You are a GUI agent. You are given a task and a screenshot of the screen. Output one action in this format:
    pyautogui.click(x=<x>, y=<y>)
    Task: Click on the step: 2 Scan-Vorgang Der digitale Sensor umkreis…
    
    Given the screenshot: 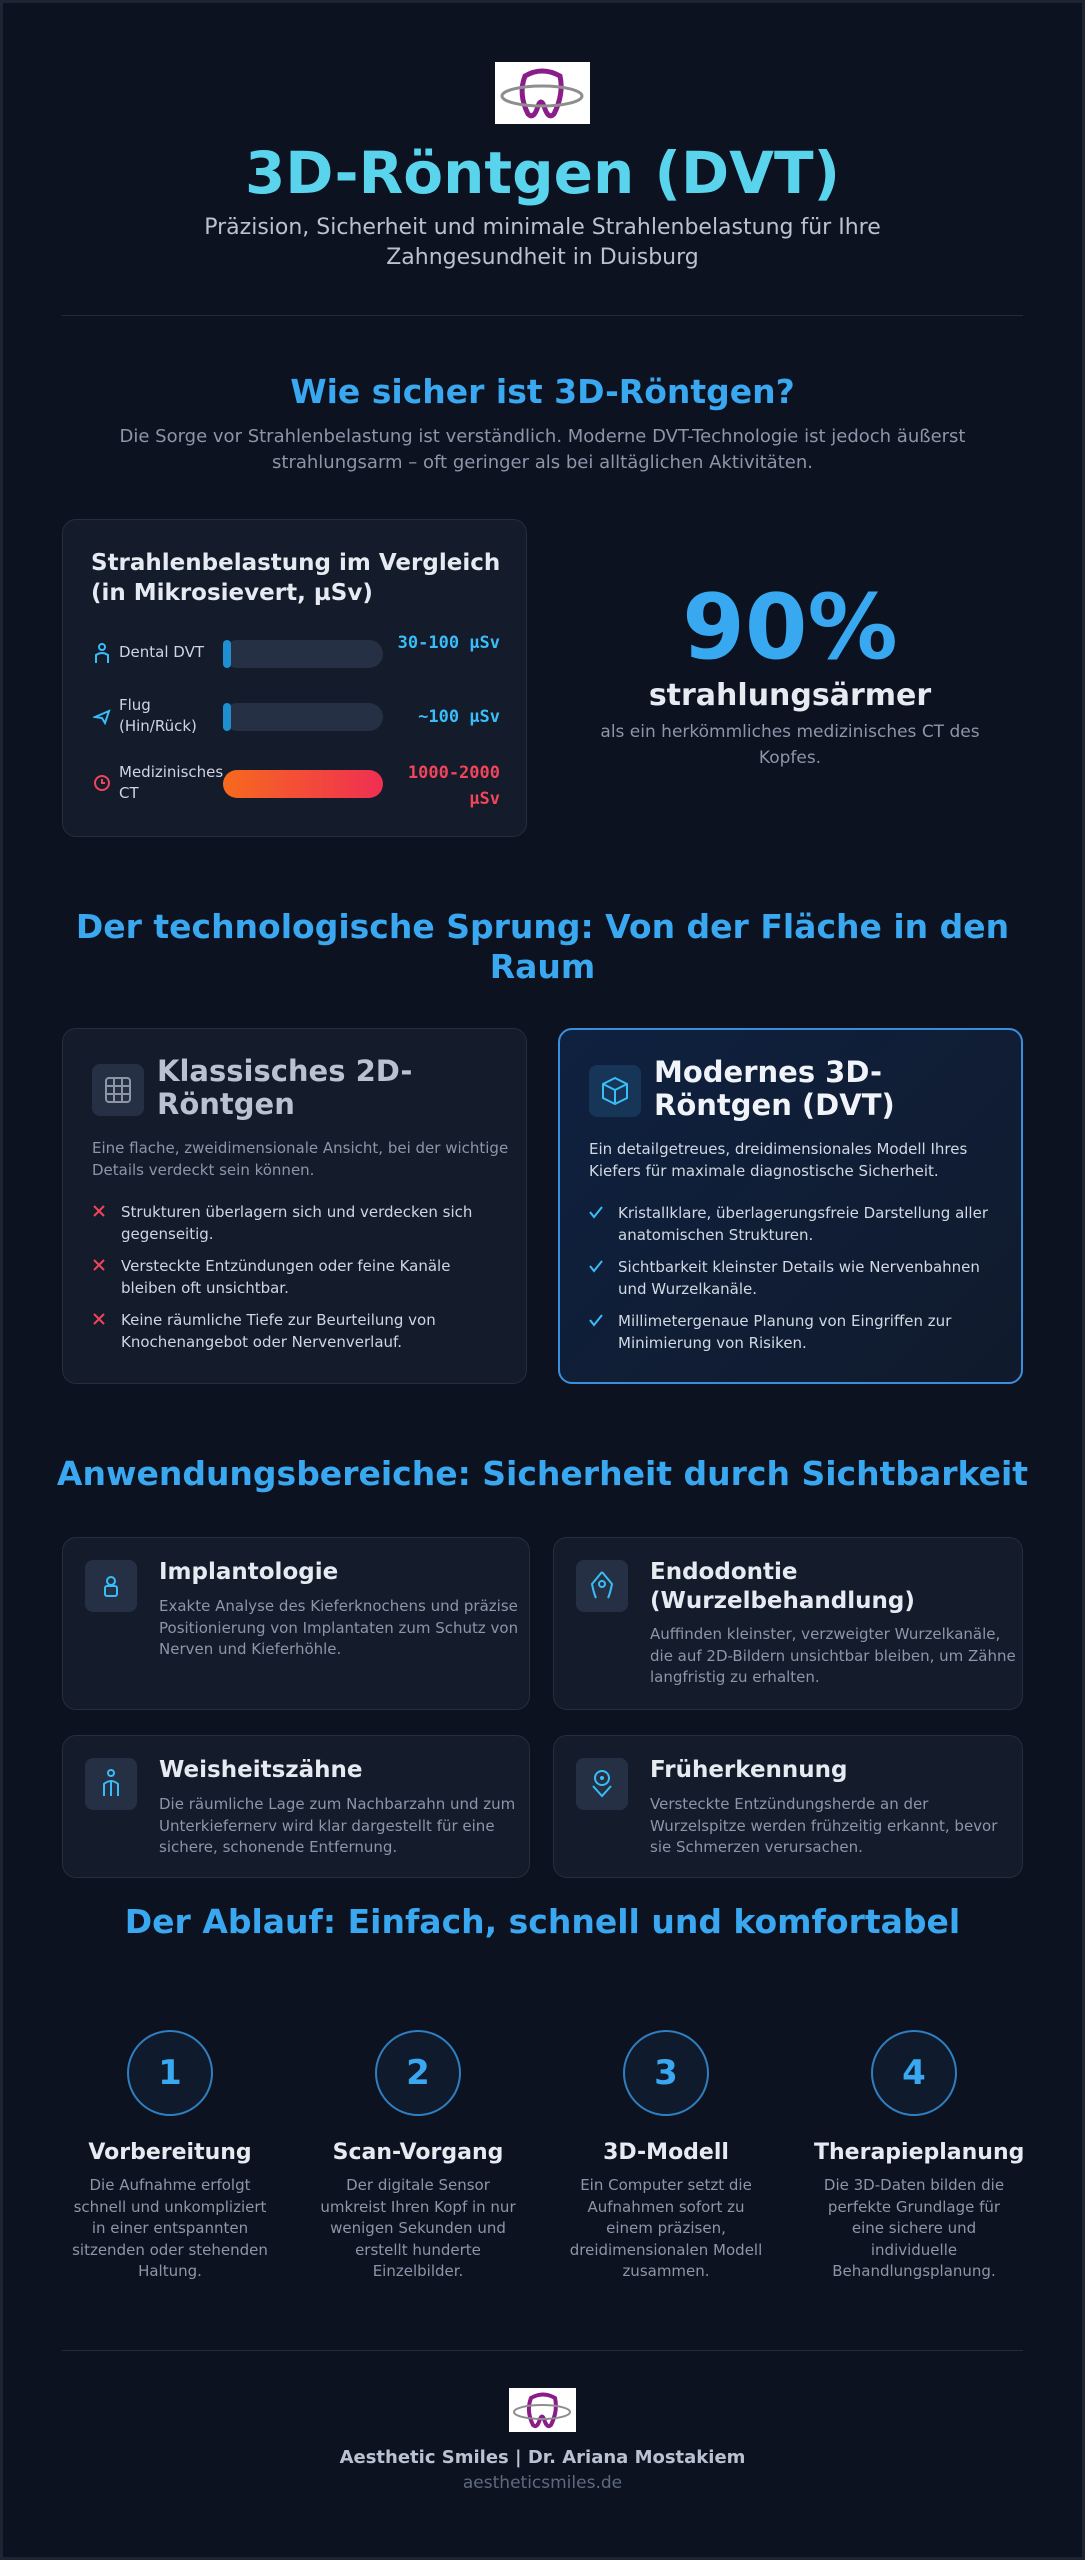 What is the action you would take?
    pyautogui.click(x=418, y=2156)
    